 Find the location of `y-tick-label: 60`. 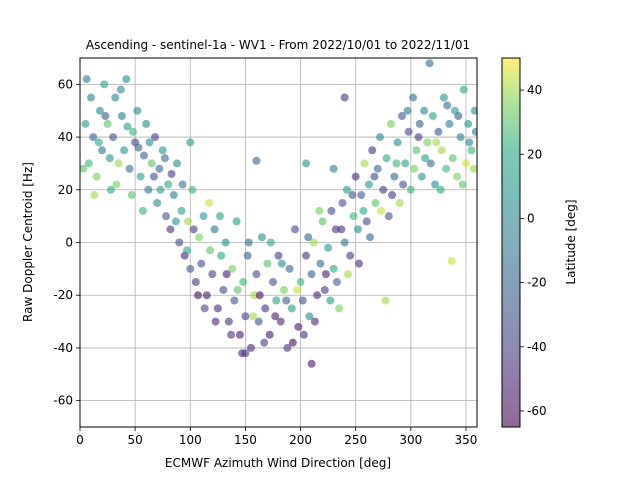

y-tick-label: 60 is located at coordinates (65, 84).